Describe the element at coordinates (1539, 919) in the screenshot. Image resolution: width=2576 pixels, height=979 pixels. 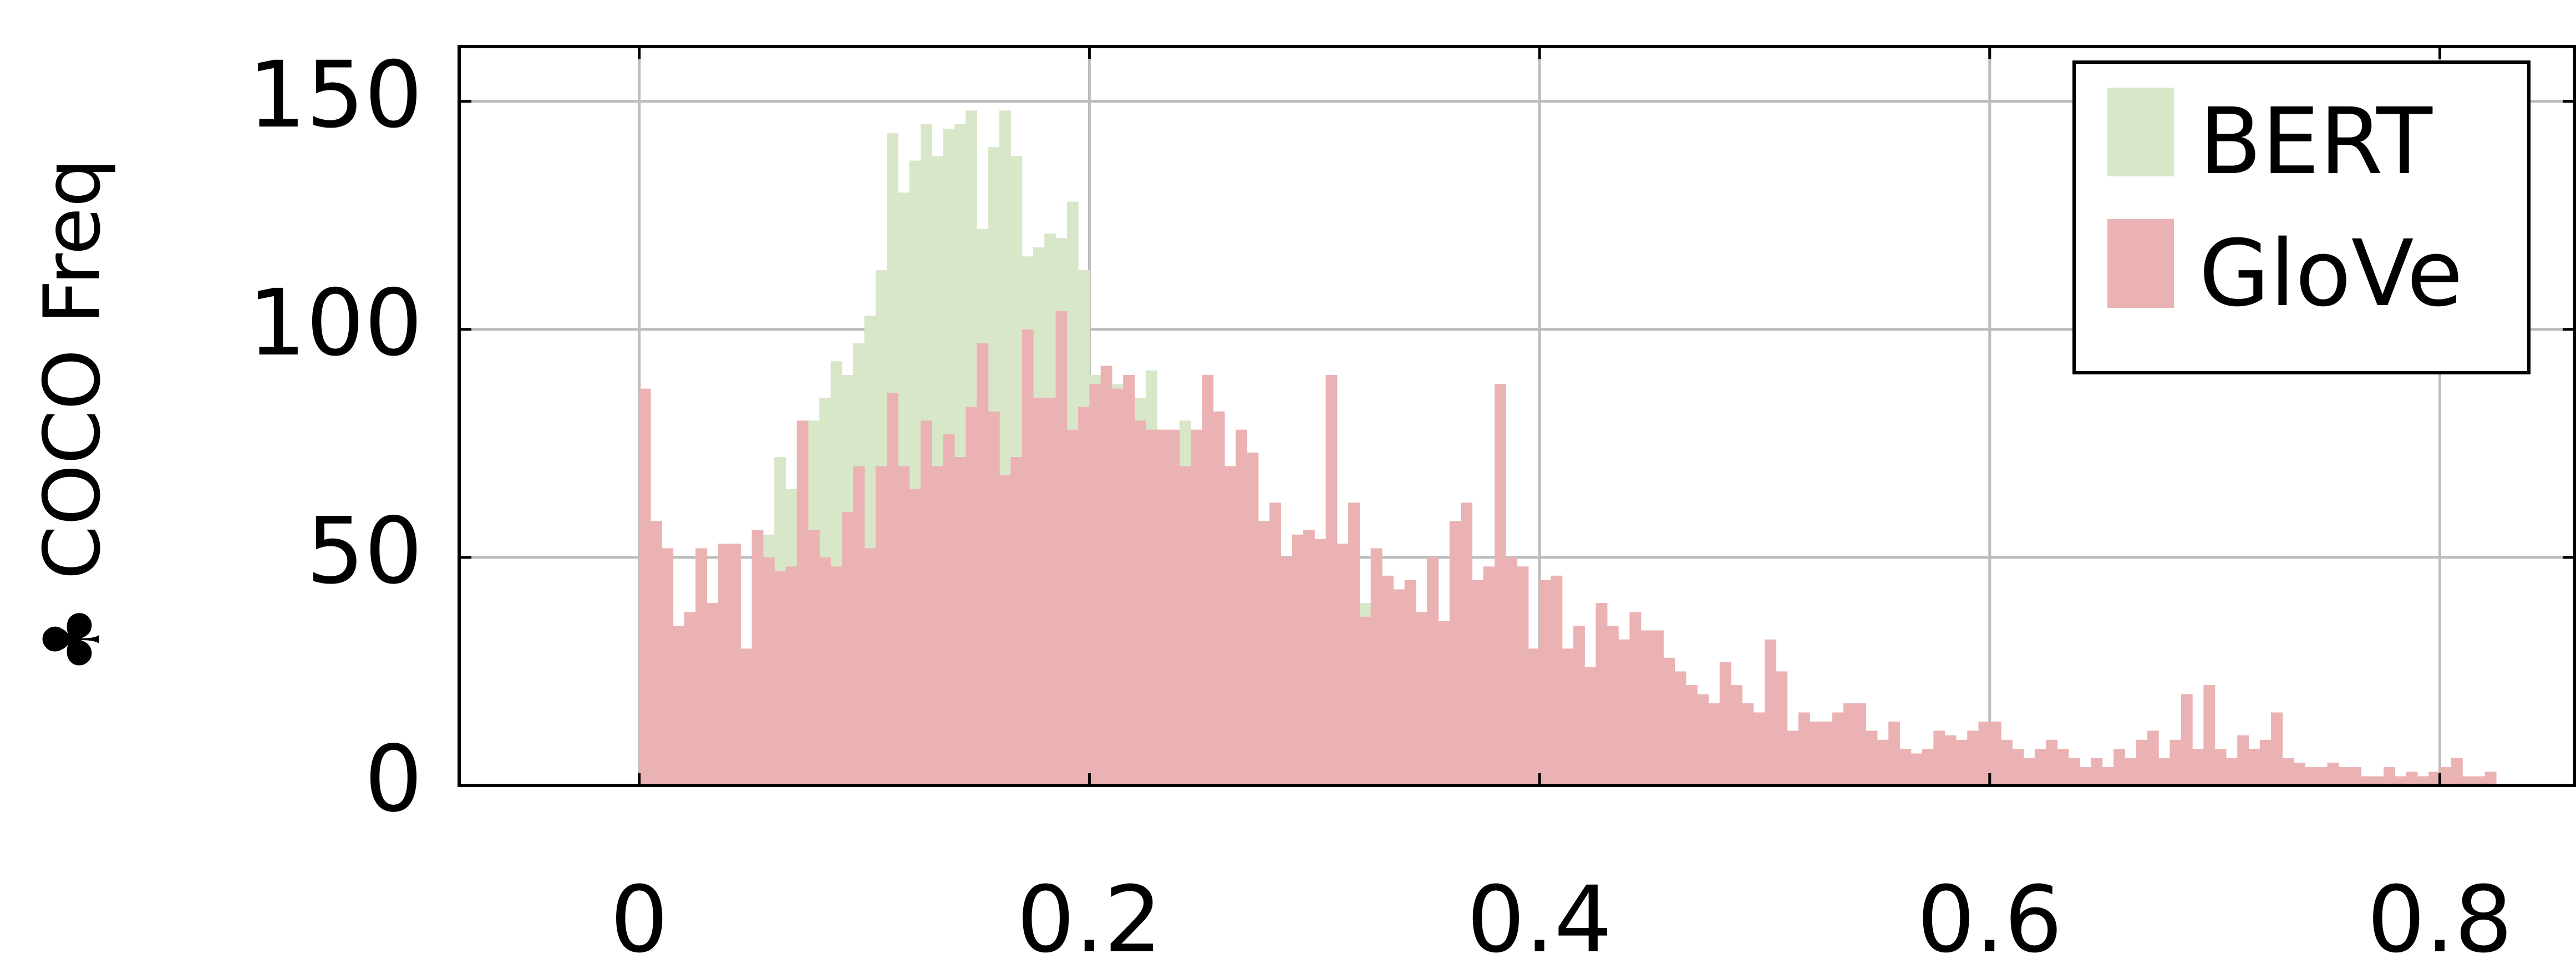
I see `x-tick-label-2: 0.4` at that location.